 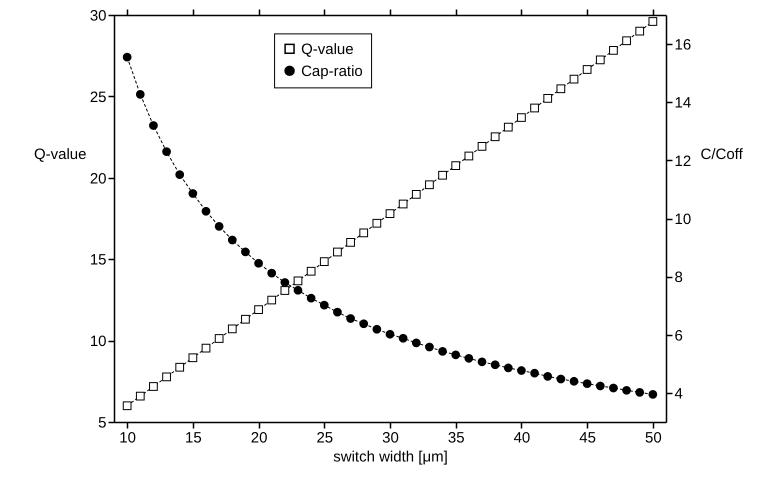 I want to click on y2-tick-label: 6, so click(x=678, y=335).